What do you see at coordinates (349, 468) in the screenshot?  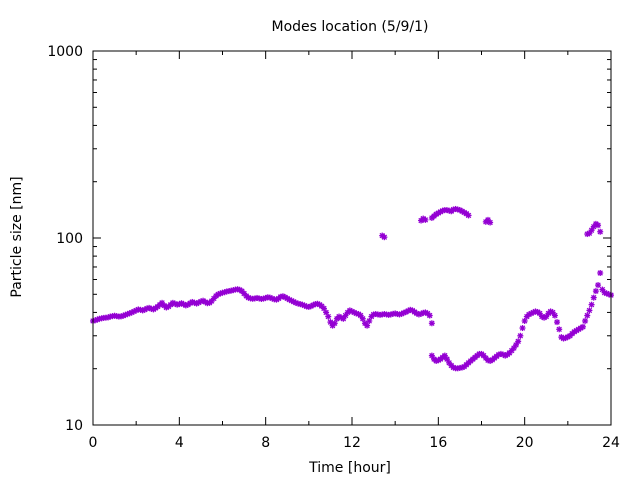 I see `x-axis-label: Time [hour]` at bounding box center [349, 468].